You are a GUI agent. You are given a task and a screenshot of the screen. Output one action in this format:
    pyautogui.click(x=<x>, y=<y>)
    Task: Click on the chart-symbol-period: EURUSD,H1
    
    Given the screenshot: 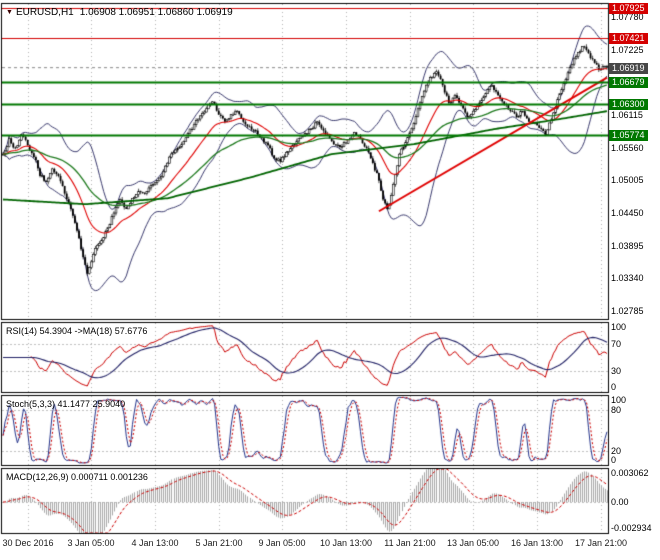 What is the action you would take?
    pyautogui.click(x=44, y=12)
    